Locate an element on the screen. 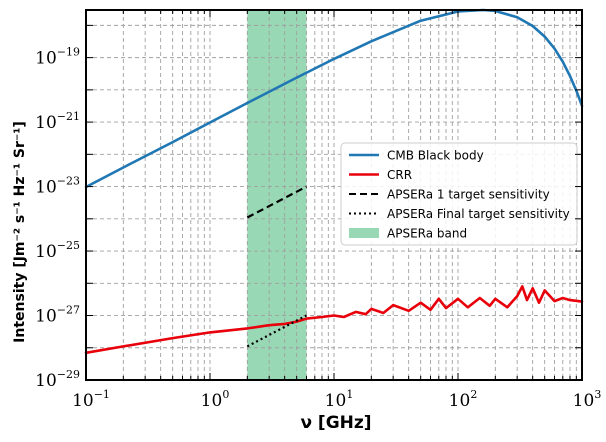 The width and height of the screenshot is (606, 442). y-tick-label: 10−23 is located at coordinates (57, 186).